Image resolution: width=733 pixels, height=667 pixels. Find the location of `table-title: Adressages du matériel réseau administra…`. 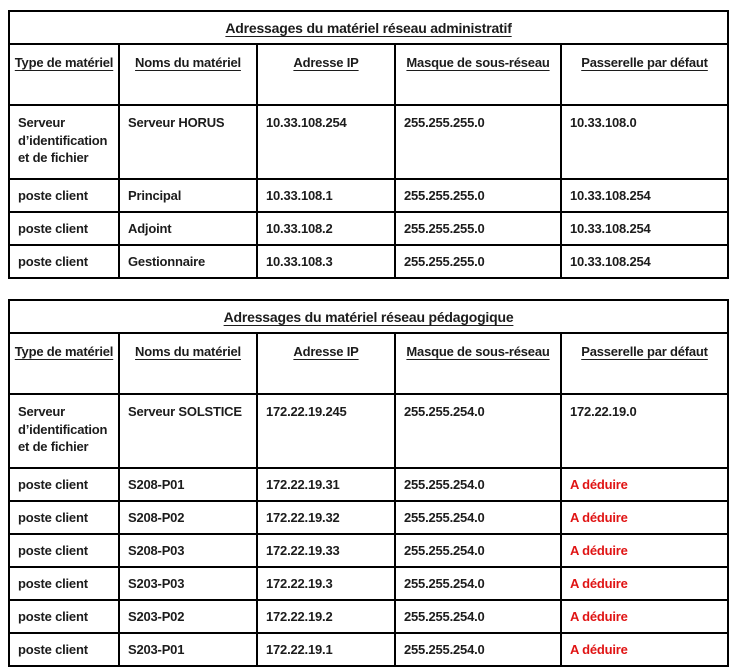

table-title: Adressages du matériel réseau administra… is located at coordinates (368, 27).